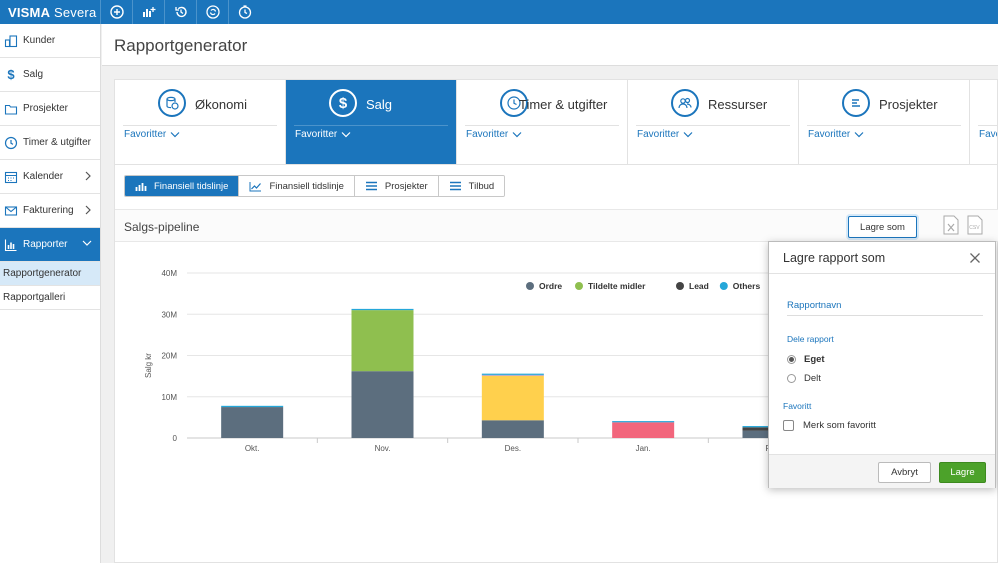 The height and width of the screenshot is (563, 998). Describe the element at coordinates (33, 74) in the screenshot. I see `sidebar-item-label: Salg` at that location.